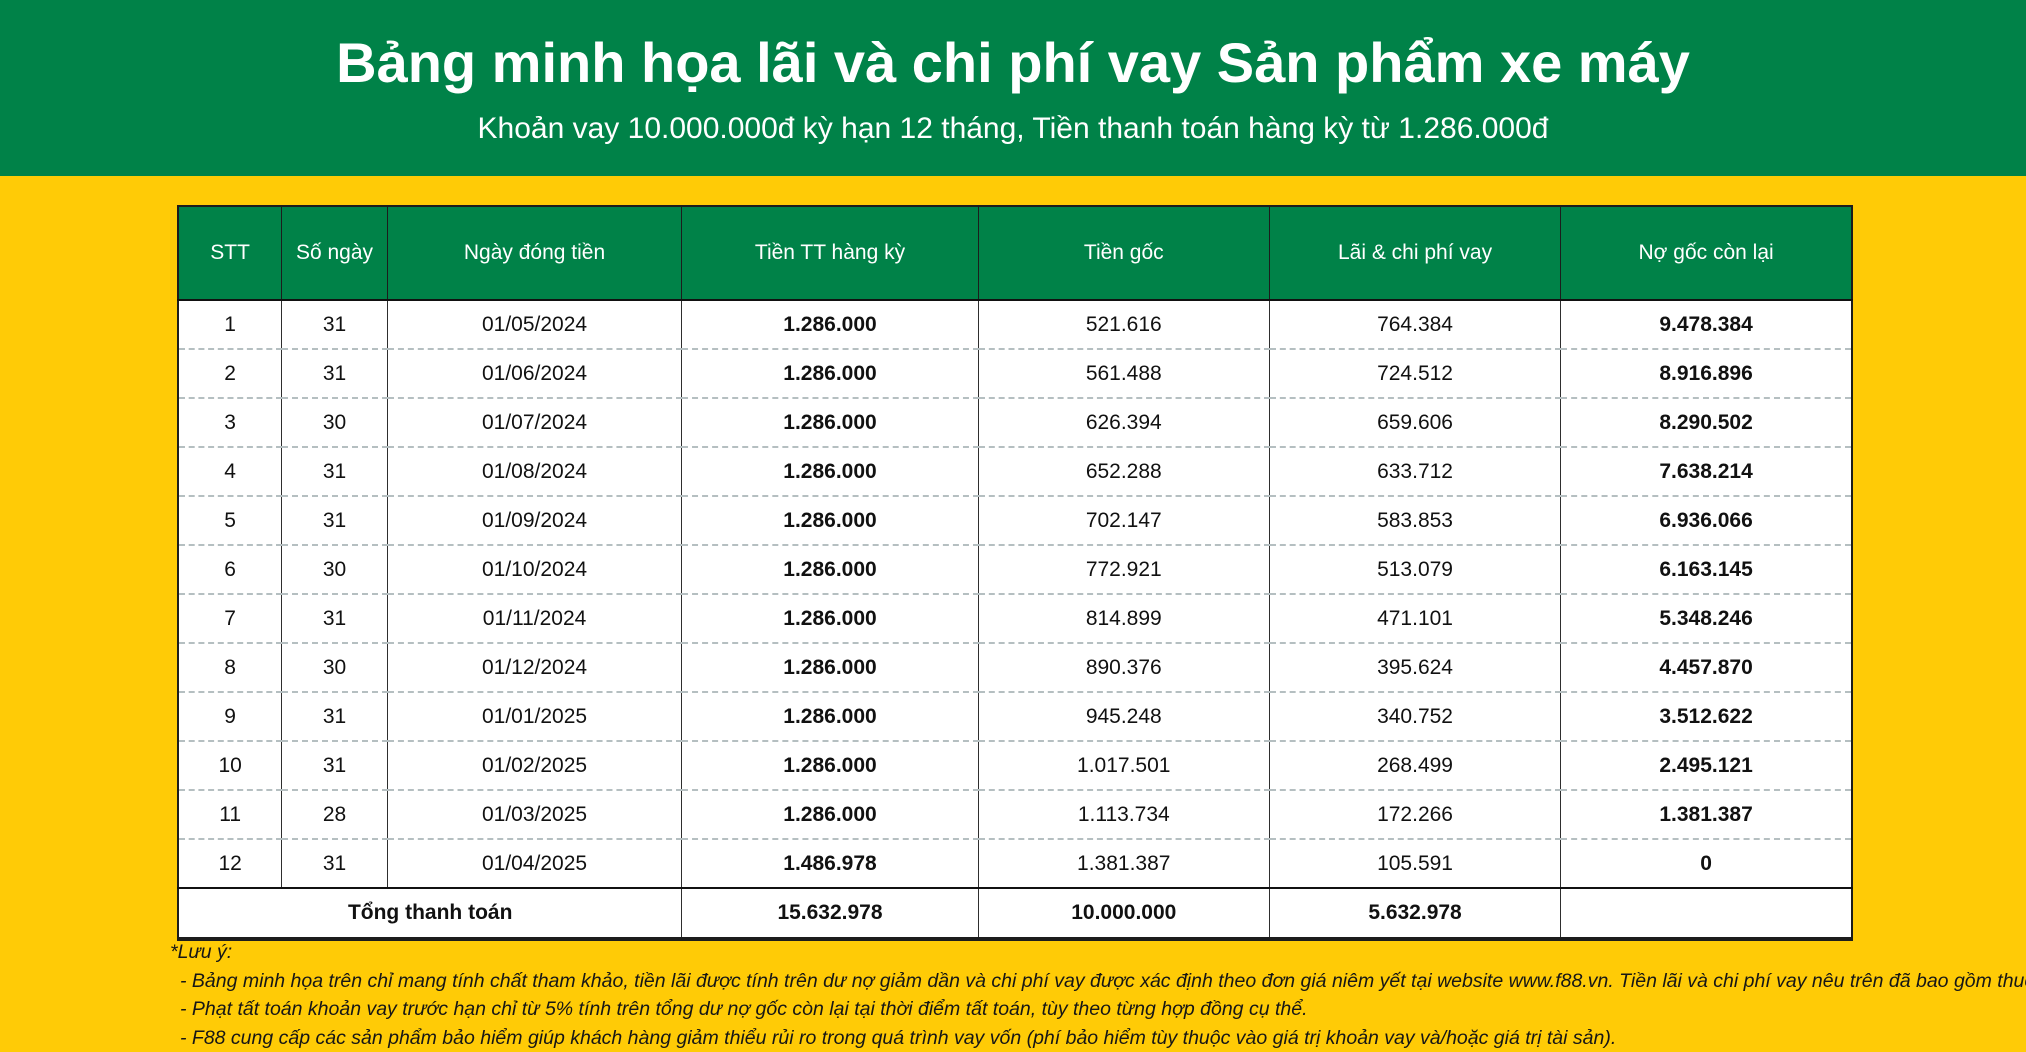 This screenshot has width=2026, height=1052. What do you see at coordinates (1414, 765) in the screenshot?
I see `table-cell: 268.499` at bounding box center [1414, 765].